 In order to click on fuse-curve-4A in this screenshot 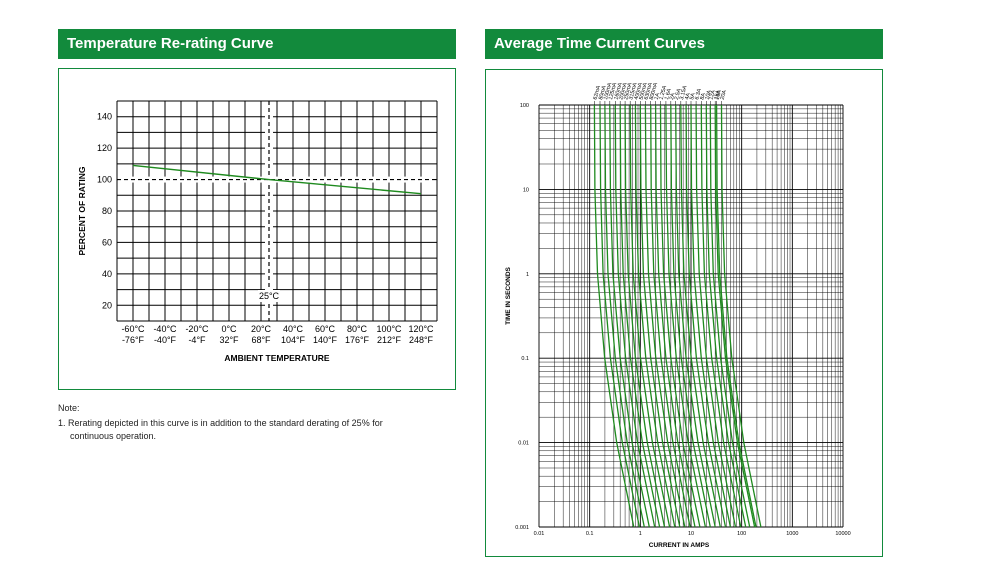, I will do `click(706, 316)`.